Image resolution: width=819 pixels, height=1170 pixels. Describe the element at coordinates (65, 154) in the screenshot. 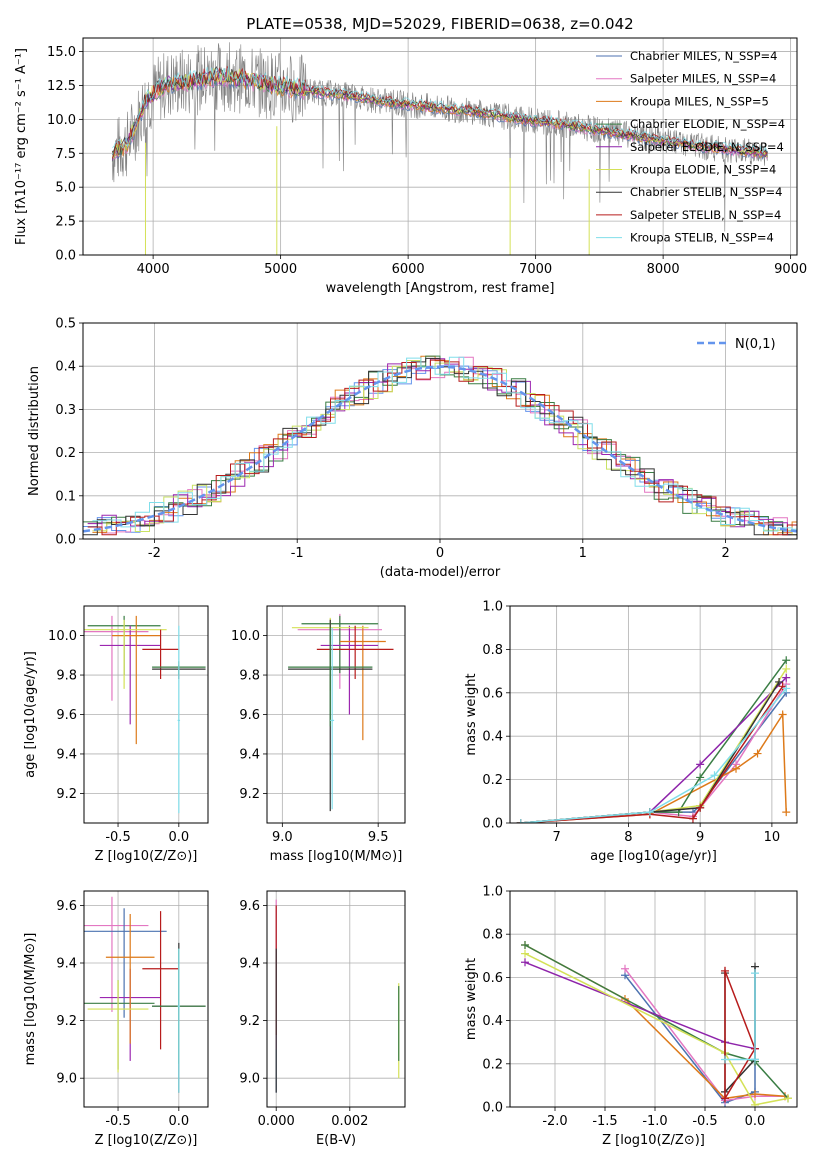

I see `y-tick-label: 7.5` at that location.